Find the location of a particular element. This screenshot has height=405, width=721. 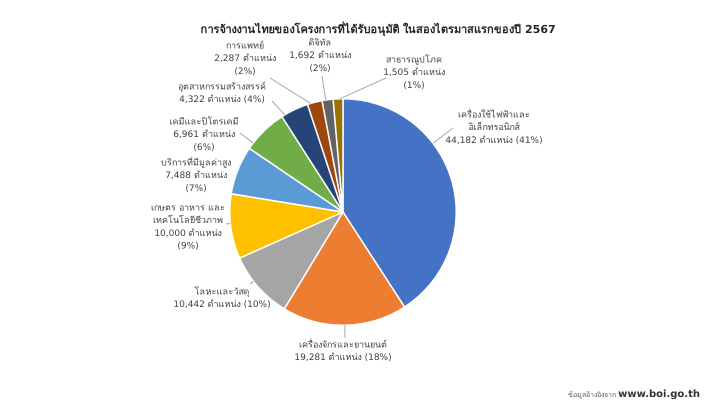

data-label: 4,322 ตำแหน่ง (4%) is located at coordinates (222, 100).